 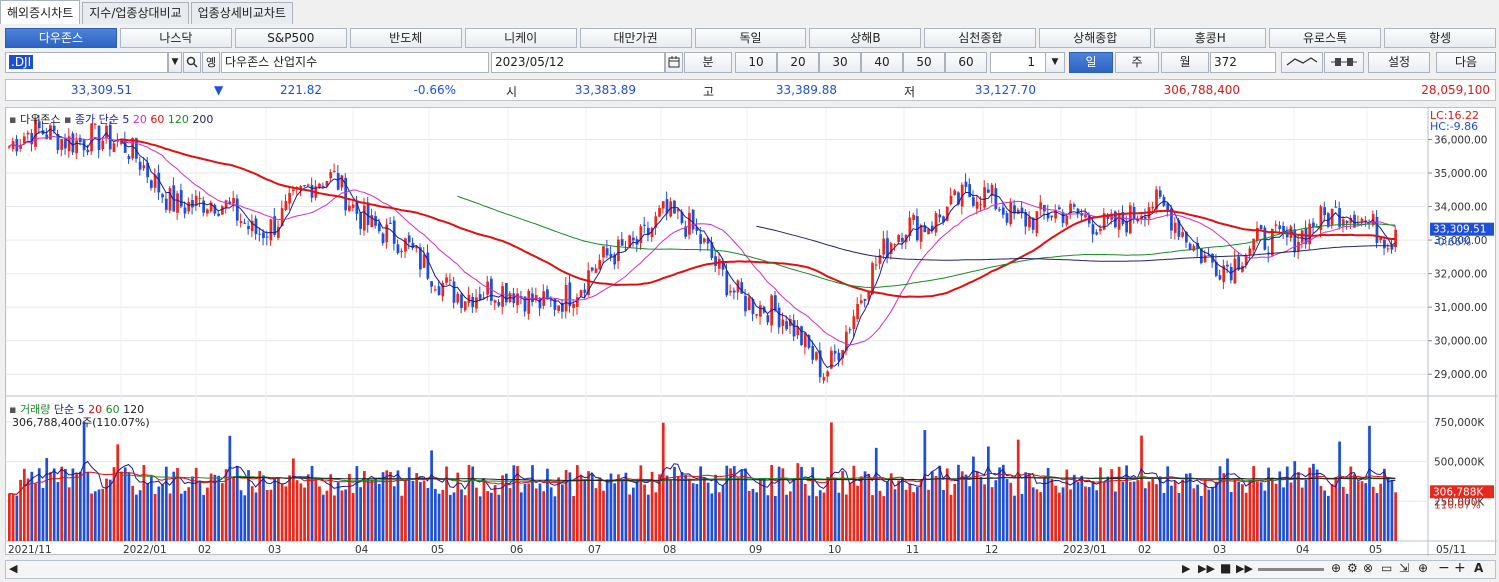 What do you see at coordinates (1325, 38) in the screenshot?
I see `market-button-12: 유로스톡` at bounding box center [1325, 38].